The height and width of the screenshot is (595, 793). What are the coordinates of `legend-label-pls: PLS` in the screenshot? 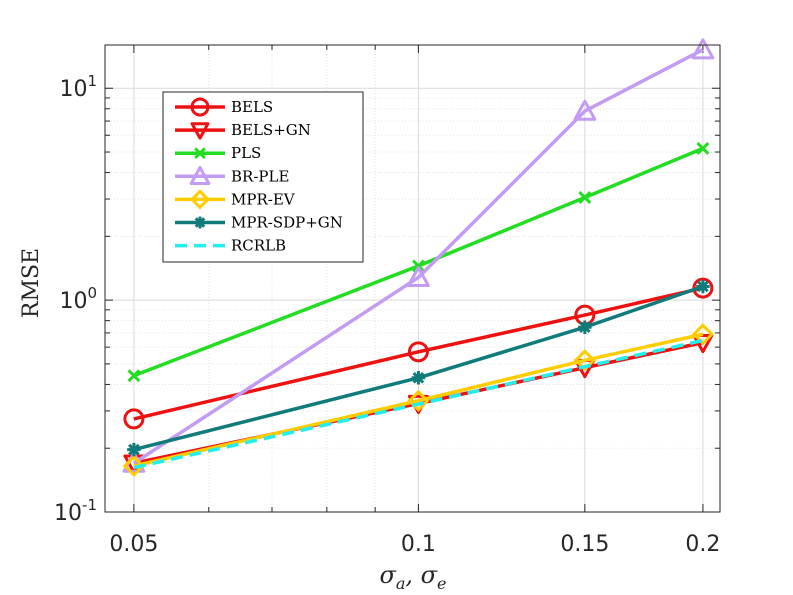 It's located at (246, 153).